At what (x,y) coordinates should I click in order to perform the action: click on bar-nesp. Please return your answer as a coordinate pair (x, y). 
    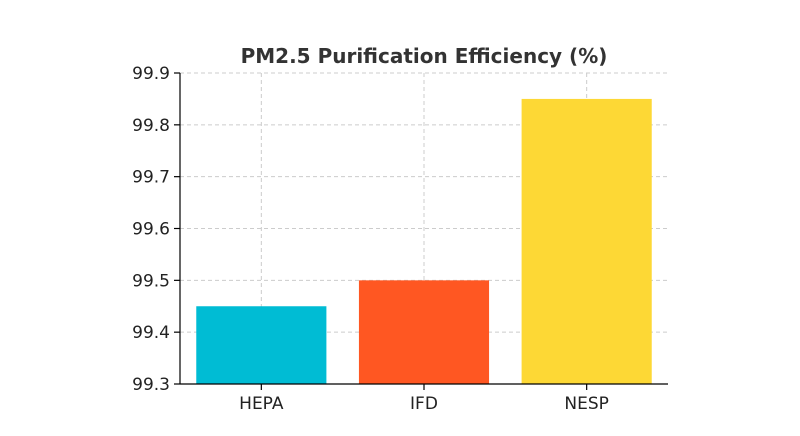
    Looking at the image, I should click on (586, 241).